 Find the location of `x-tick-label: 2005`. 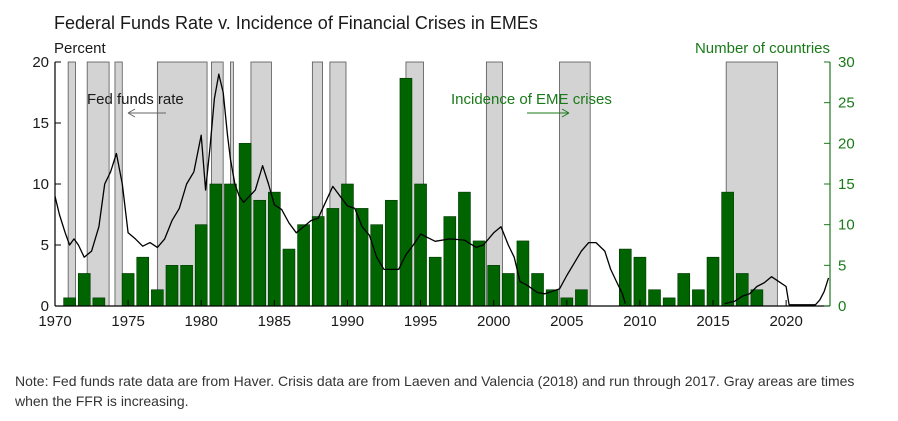

x-tick-label: 2005 is located at coordinates (566, 321).